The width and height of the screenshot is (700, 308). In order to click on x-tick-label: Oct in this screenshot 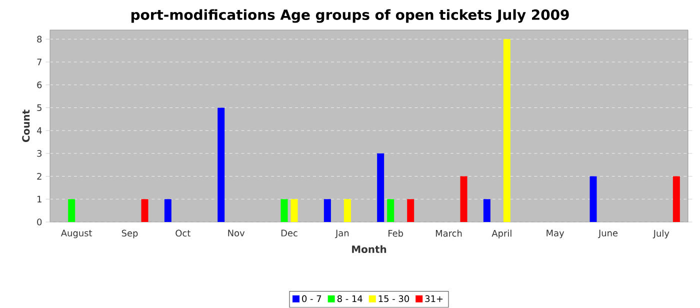, I will do `click(183, 233)`.